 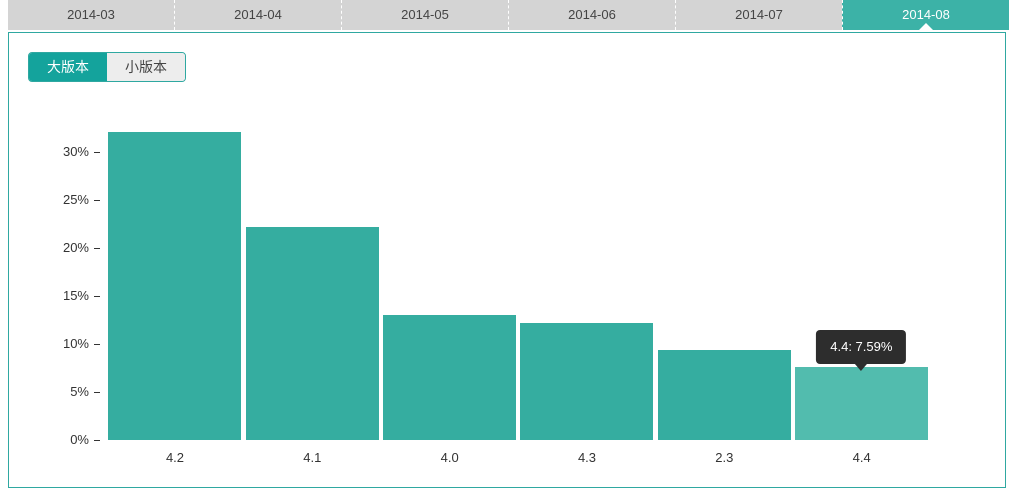 I want to click on tab-2014-07: 2014-07, so click(x=758, y=15).